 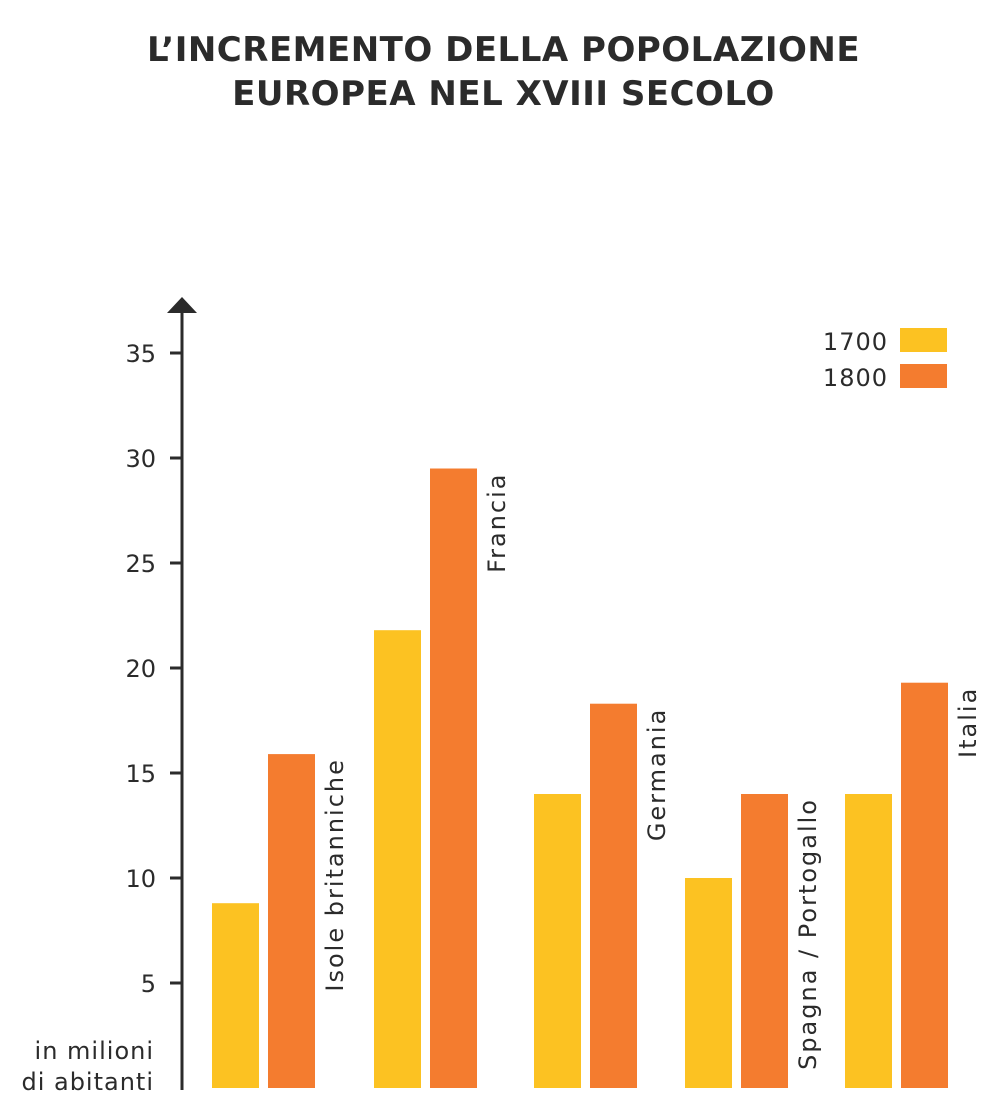 I want to click on y-tick-label: 25, so click(x=140, y=564).